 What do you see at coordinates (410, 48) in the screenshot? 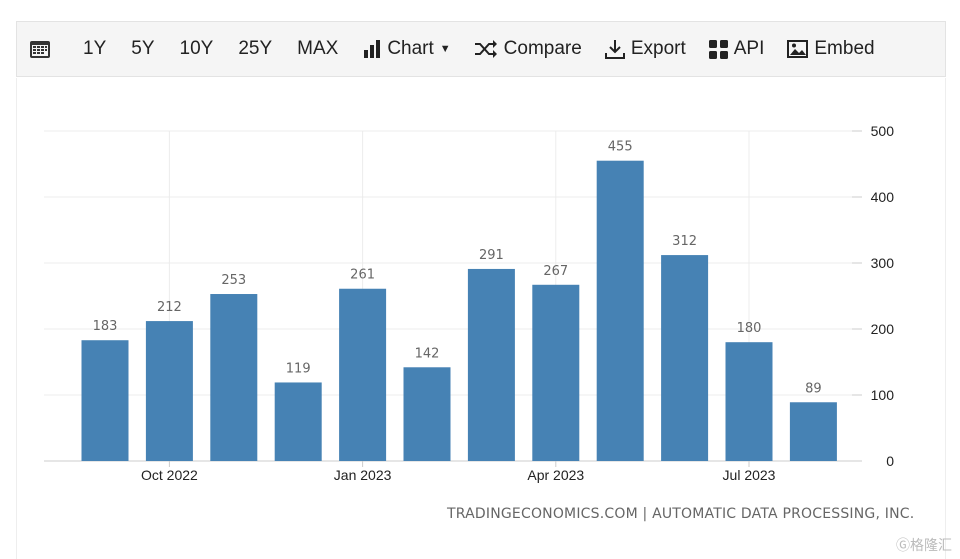
I see `chart-type-label: Chart` at bounding box center [410, 48].